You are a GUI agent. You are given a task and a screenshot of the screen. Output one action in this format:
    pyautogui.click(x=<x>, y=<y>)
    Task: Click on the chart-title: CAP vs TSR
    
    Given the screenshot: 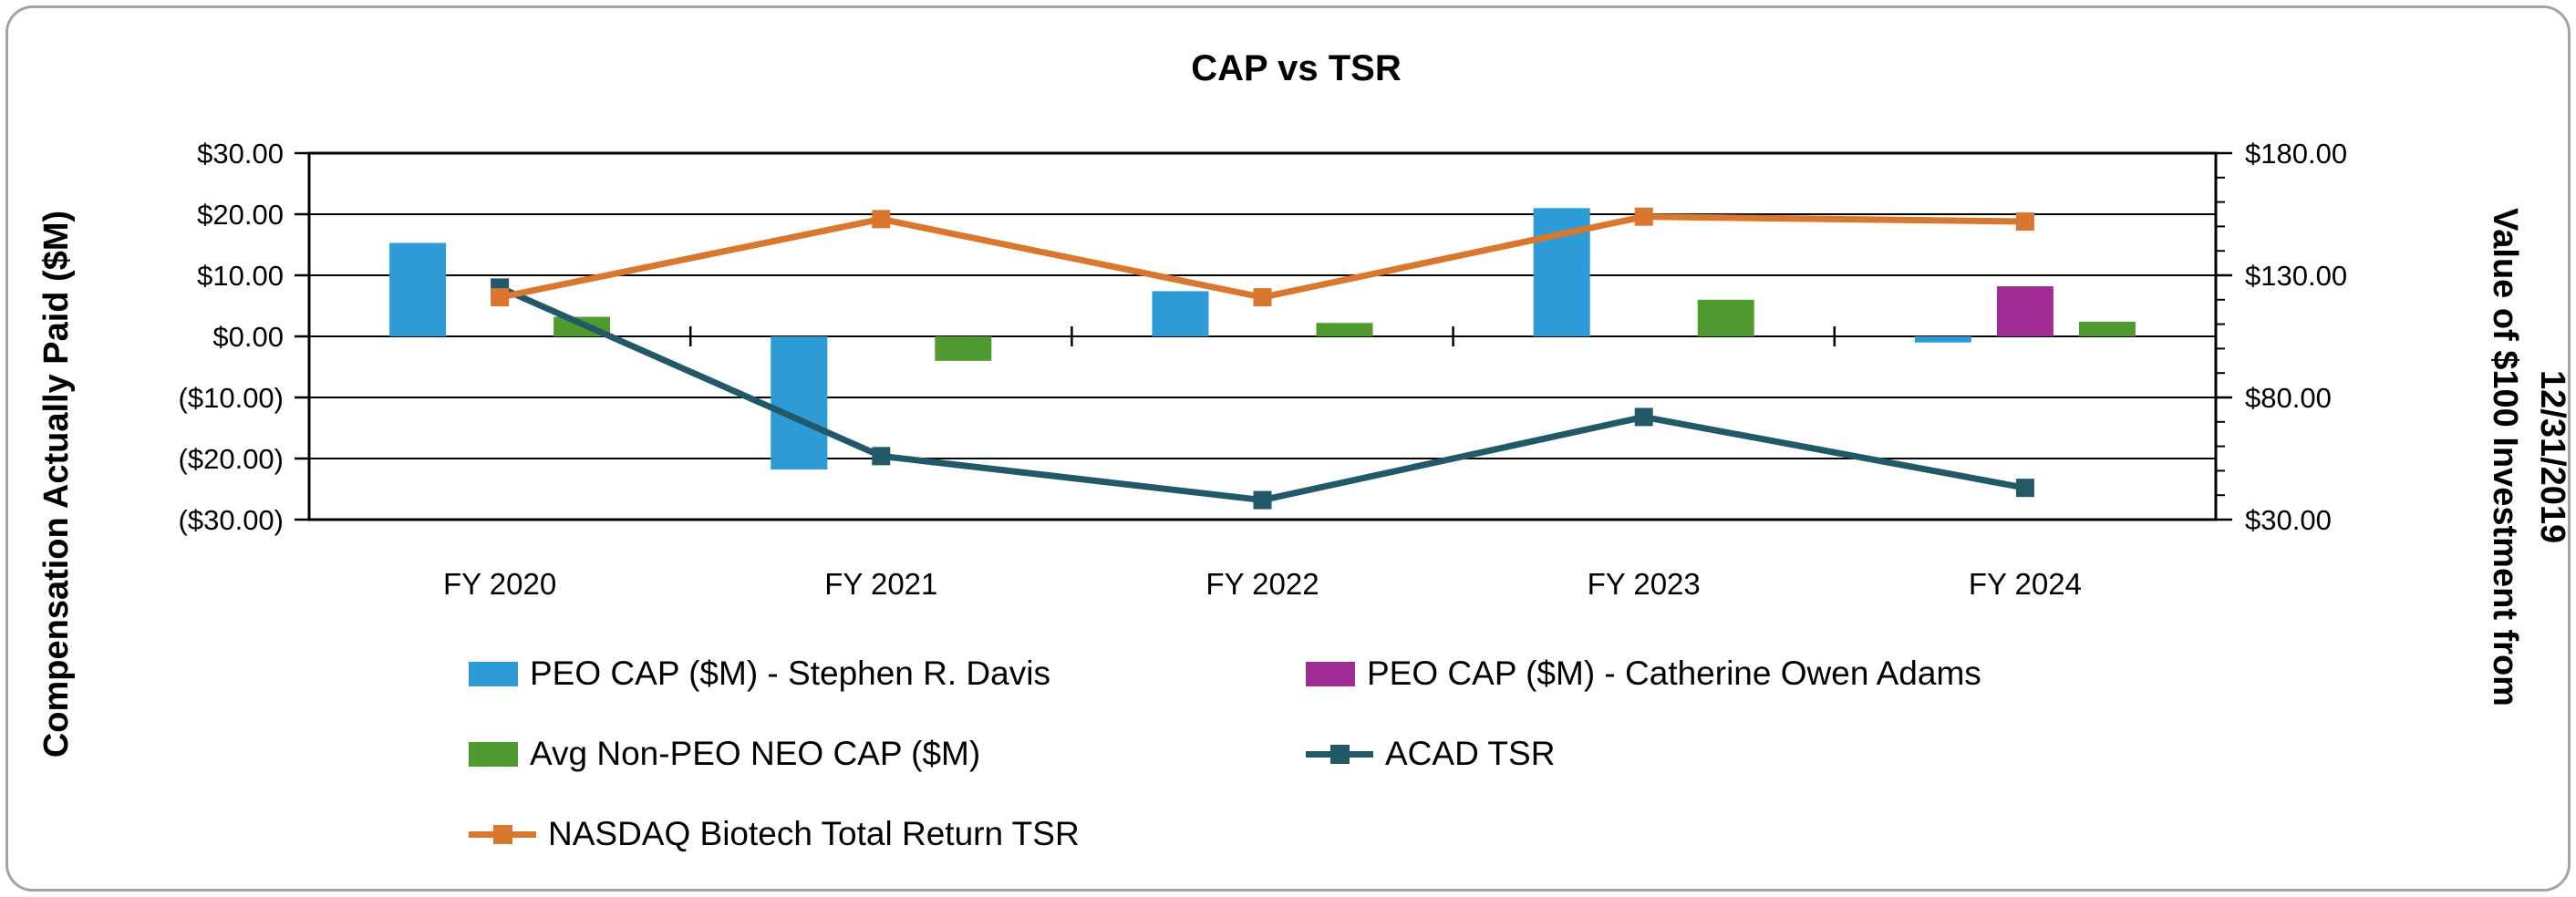 What is the action you would take?
    pyautogui.click(x=1296, y=68)
    